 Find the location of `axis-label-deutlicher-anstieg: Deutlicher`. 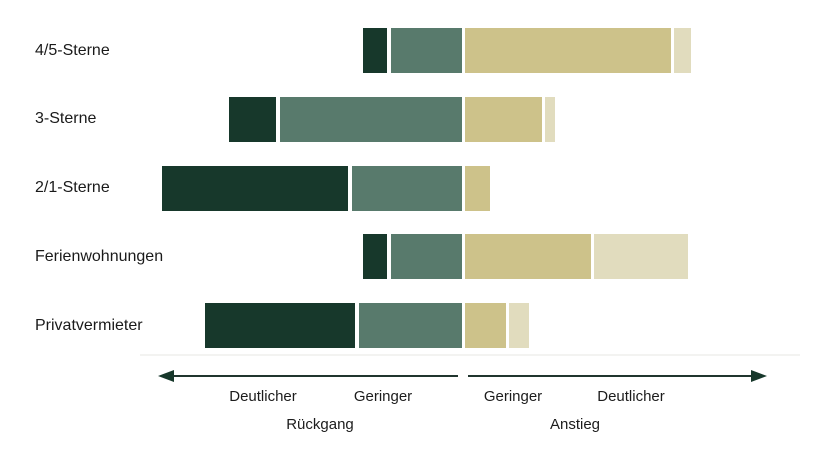

axis-label-deutlicher-anstieg: Deutlicher is located at coordinates (631, 396).